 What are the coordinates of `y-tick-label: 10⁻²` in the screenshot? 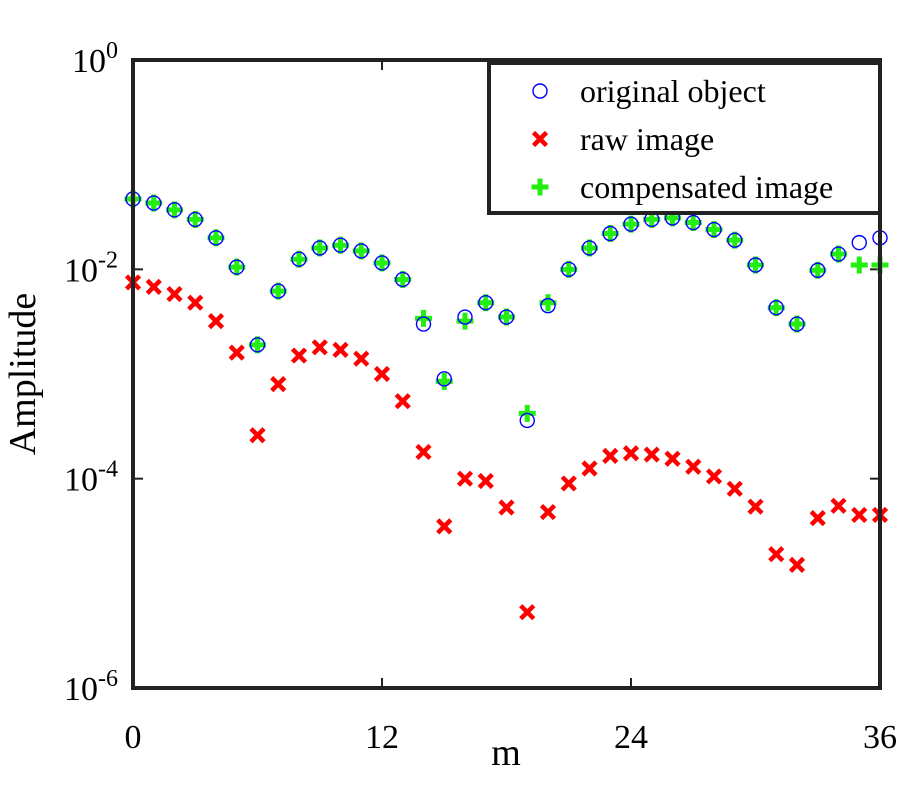 It's located at (91, 268).